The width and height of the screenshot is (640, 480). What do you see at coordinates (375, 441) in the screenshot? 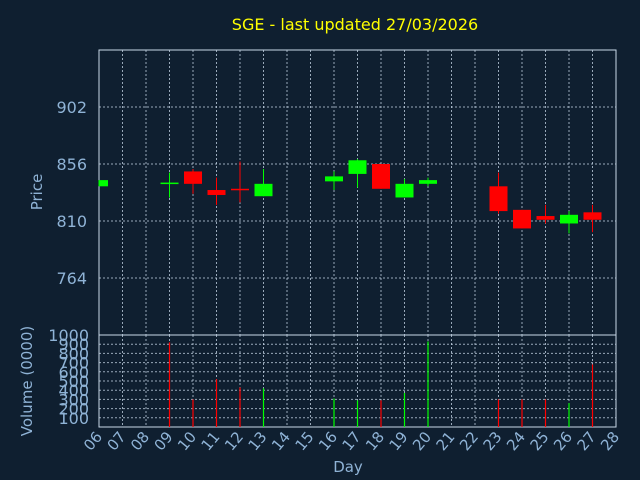
I see `day-tick-label: 18` at bounding box center [375, 441].